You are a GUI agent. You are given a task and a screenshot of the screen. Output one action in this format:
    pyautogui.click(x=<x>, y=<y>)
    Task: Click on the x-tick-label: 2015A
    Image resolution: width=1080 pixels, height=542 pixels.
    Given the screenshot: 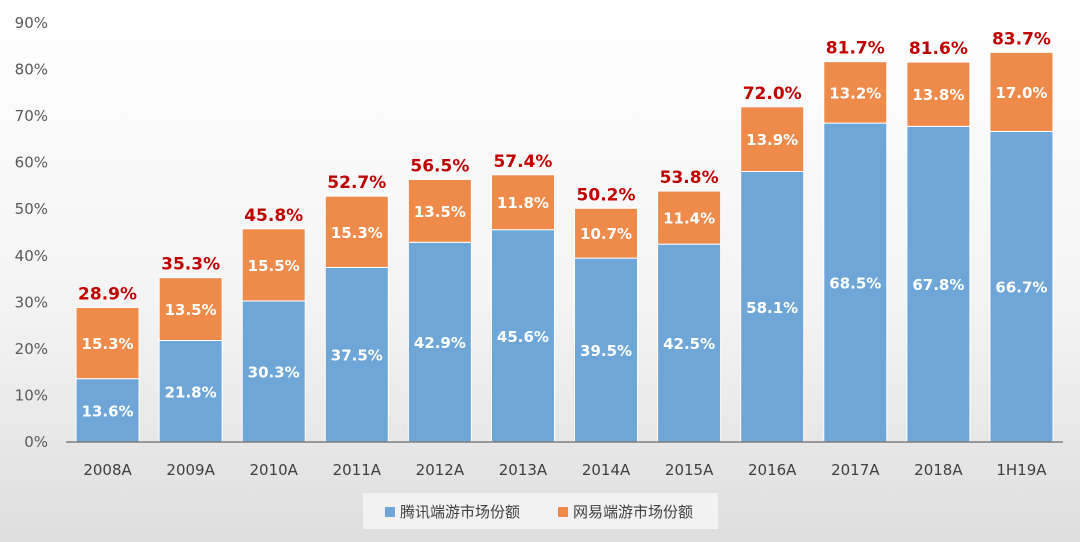 What is the action you would take?
    pyautogui.click(x=689, y=470)
    